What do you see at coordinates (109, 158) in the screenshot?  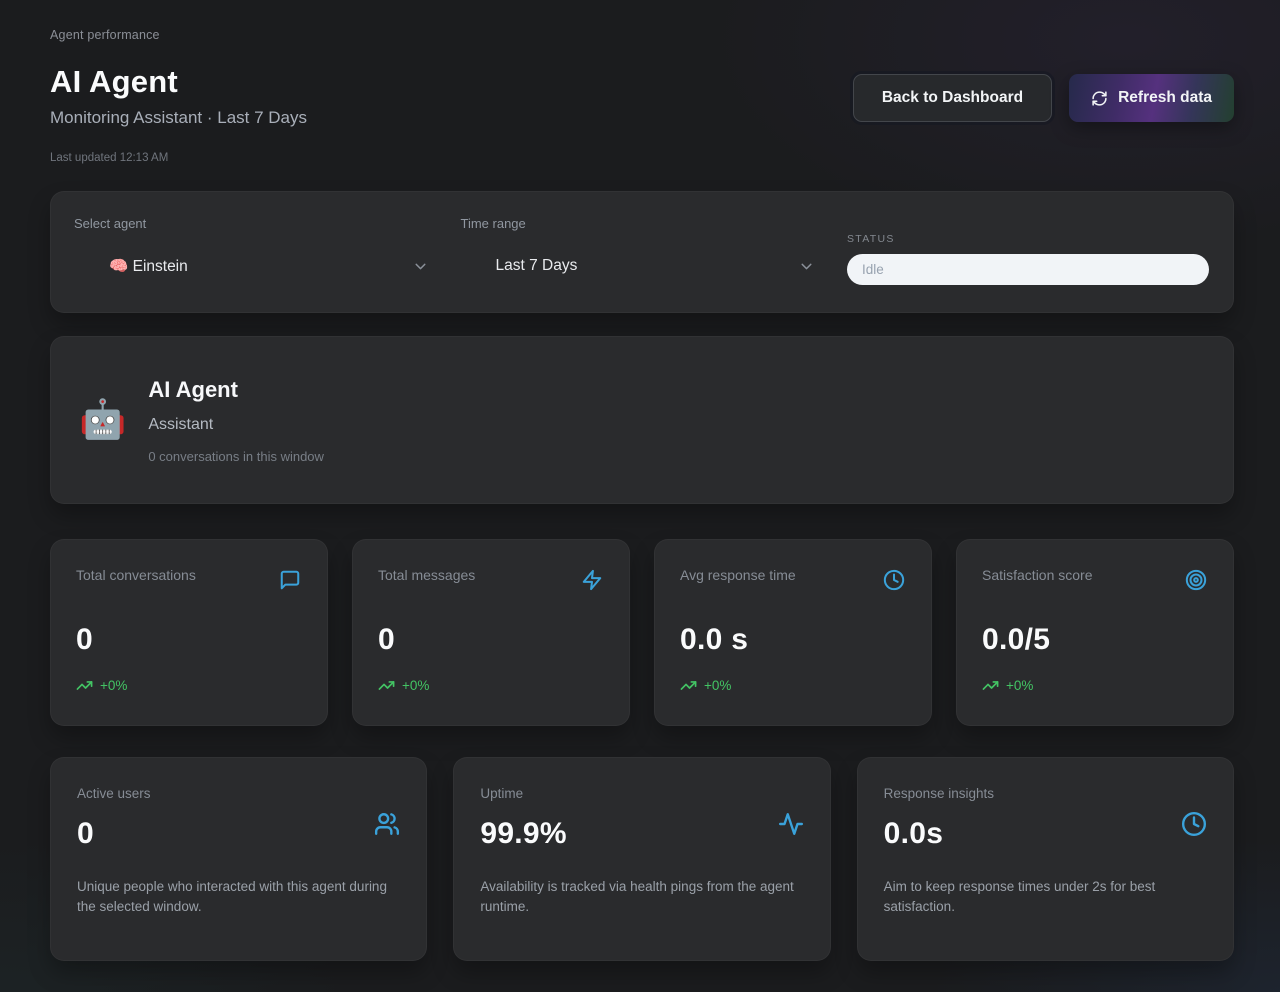 I see `last-updated-text: Last updated 12:13 AM` at bounding box center [109, 158].